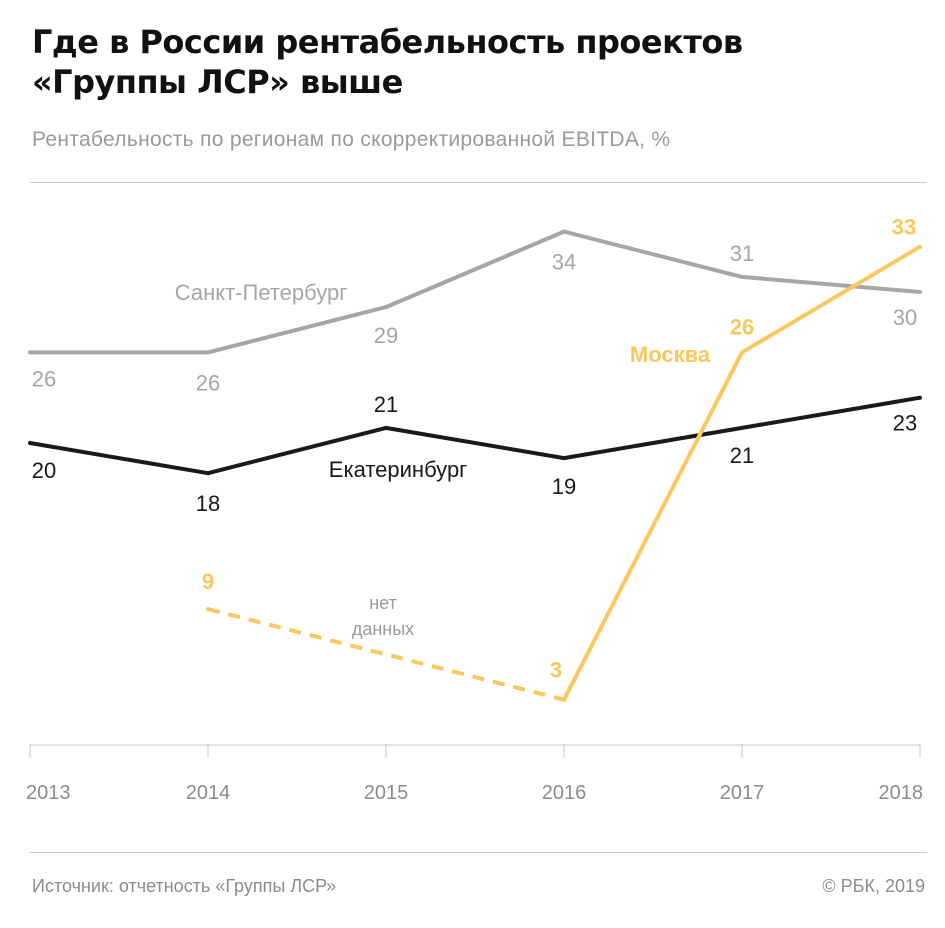 The image size is (945, 928). I want to click on data-label-msk: 3, so click(556, 670).